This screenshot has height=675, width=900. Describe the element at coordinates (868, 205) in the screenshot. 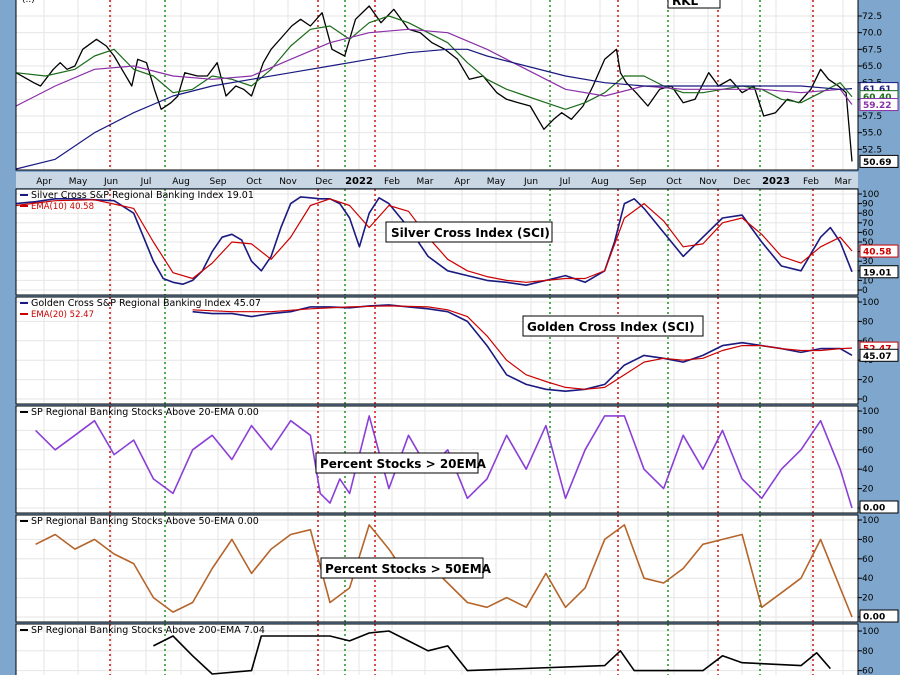

I see `y-tick-label: 90` at that location.